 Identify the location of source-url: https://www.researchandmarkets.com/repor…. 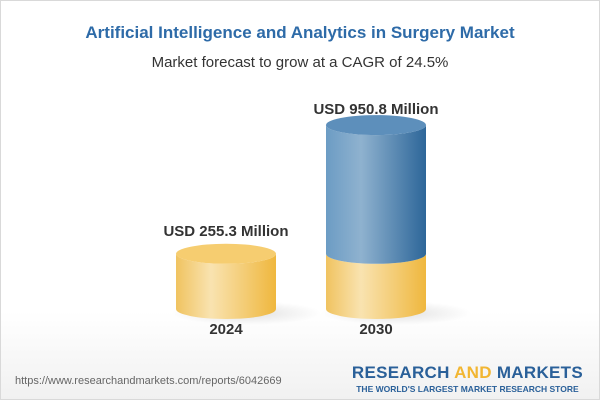
(148, 381).